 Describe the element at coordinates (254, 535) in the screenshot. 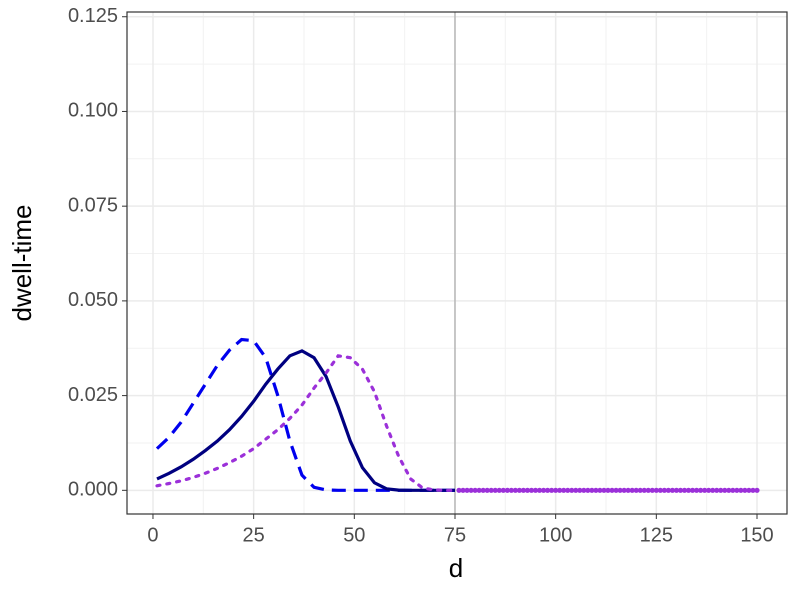

I see `x-tick-label: 25` at that location.